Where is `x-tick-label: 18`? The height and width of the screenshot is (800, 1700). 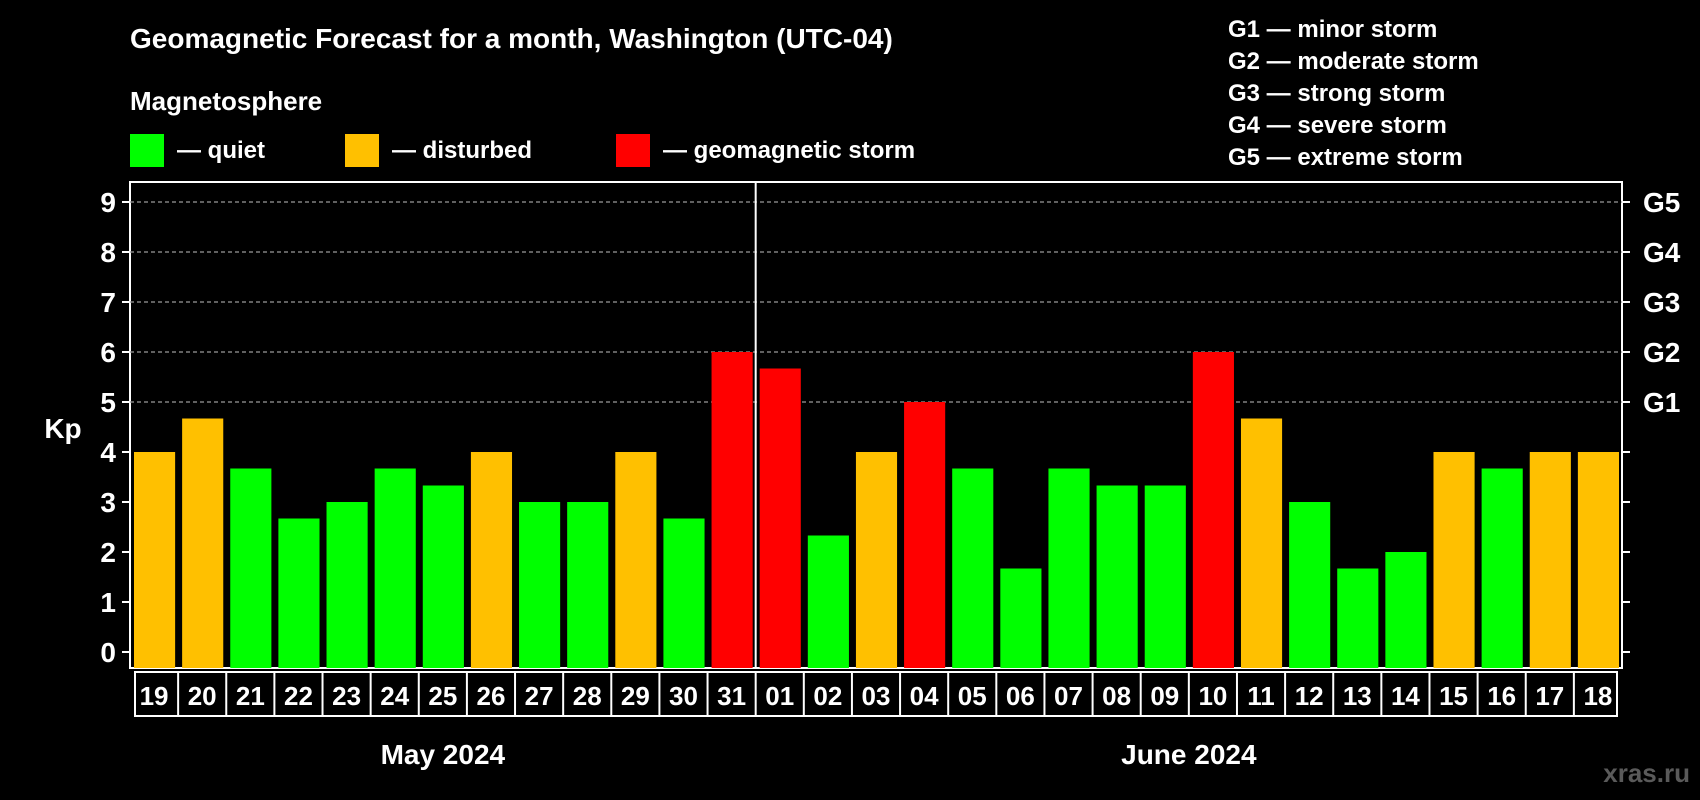 x-tick-label: 18 is located at coordinates (1597, 696).